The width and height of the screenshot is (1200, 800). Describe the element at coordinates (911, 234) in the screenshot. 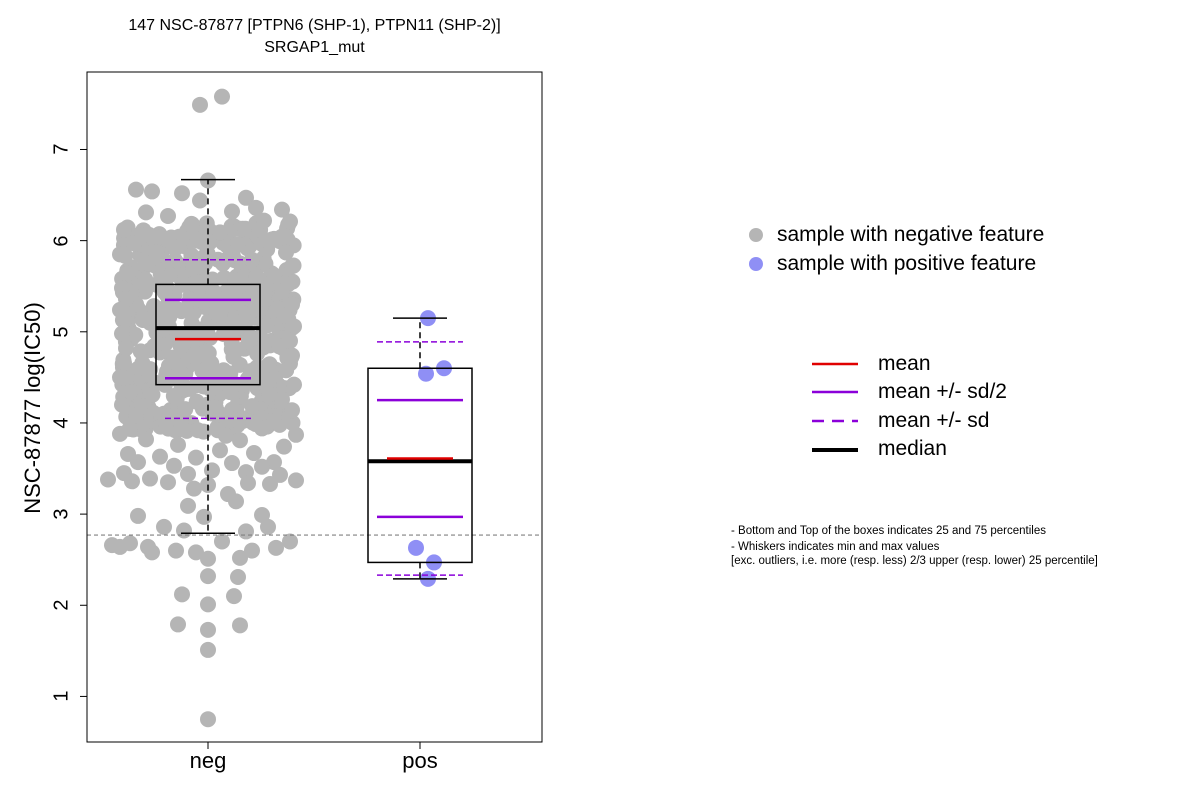

I see `legend-negative-label: sample with negative feature` at that location.